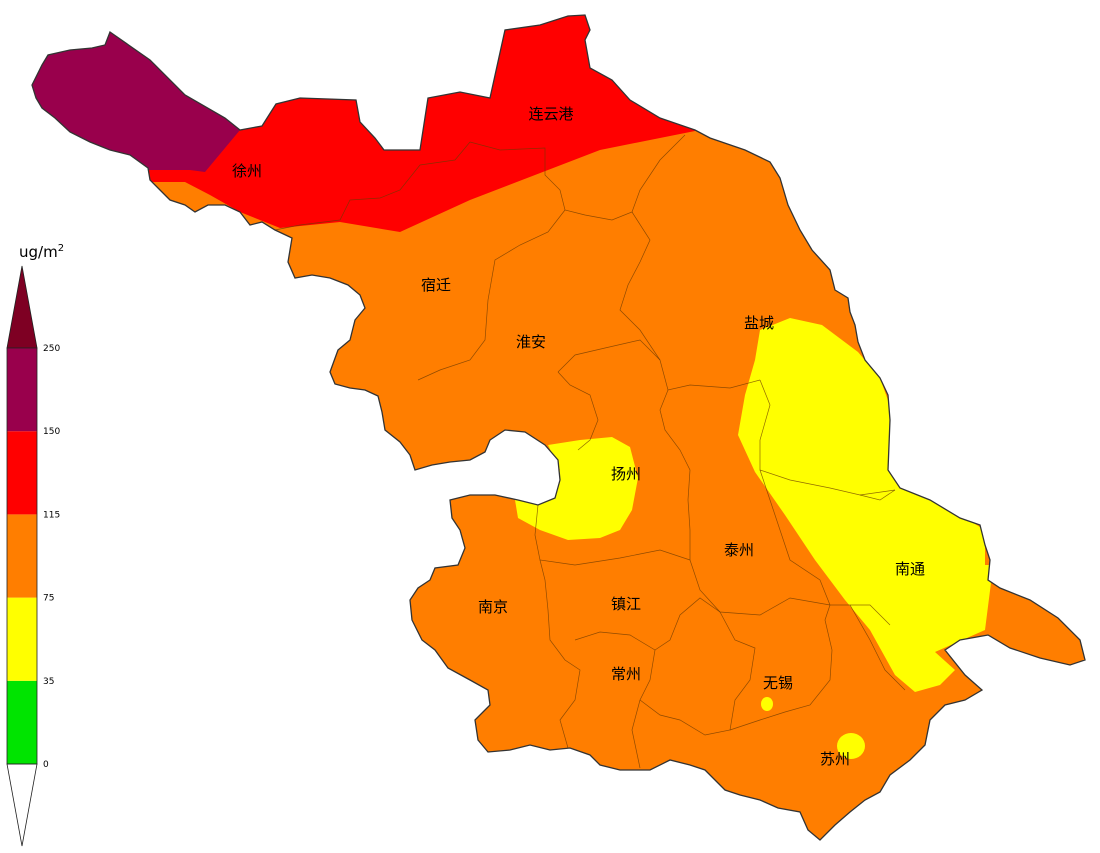  I want to click on colorbar-bottom-arrow, so click(22, 805).